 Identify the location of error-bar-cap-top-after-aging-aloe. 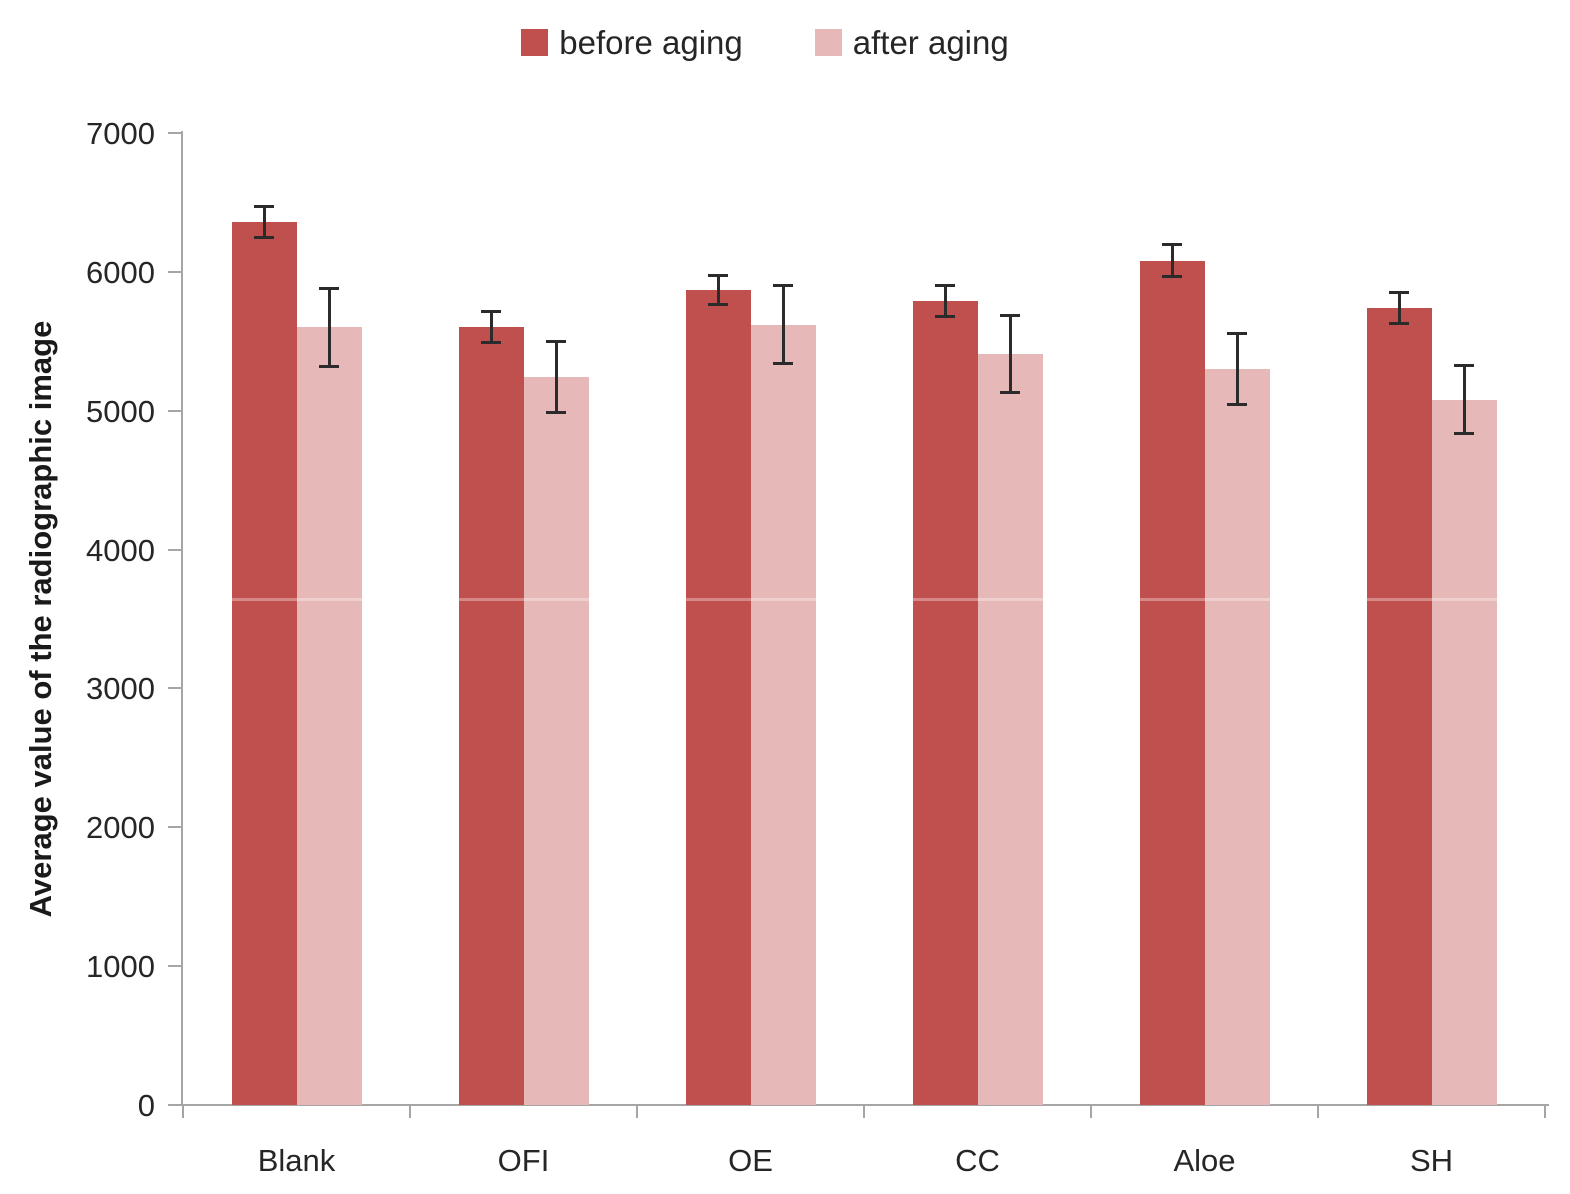
(1237, 333).